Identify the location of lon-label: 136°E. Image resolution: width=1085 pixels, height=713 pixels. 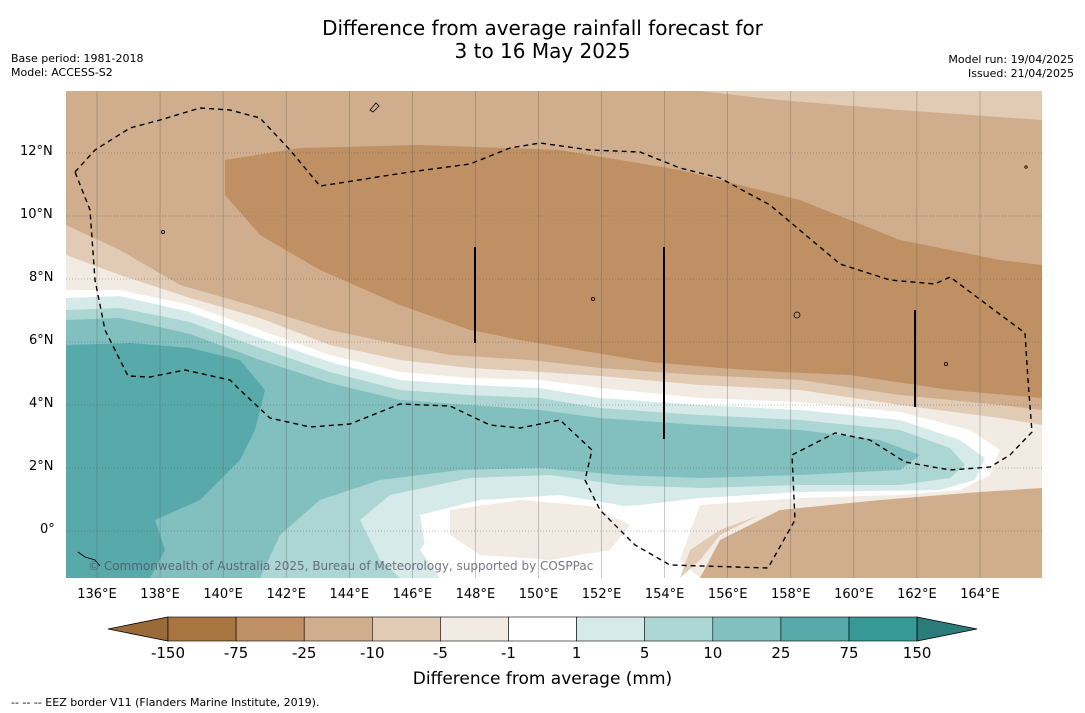
(97, 594).